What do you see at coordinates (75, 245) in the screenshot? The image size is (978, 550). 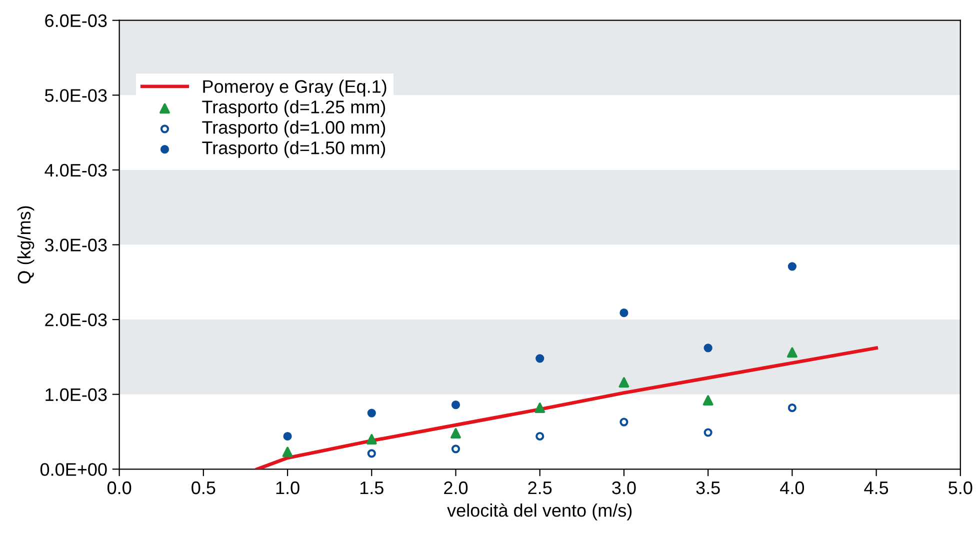 I see `y-tick-label: 3.0E-03` at bounding box center [75, 245].